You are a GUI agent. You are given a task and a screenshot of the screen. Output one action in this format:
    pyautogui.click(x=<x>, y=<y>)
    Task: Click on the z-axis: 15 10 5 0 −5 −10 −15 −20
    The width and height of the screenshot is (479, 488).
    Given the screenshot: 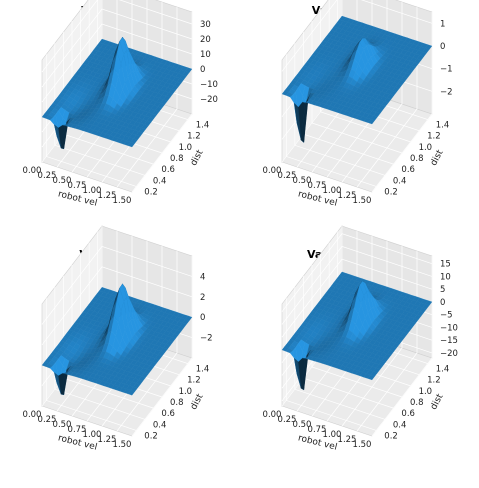 What is the action you would take?
    pyautogui.click(x=449, y=309)
    